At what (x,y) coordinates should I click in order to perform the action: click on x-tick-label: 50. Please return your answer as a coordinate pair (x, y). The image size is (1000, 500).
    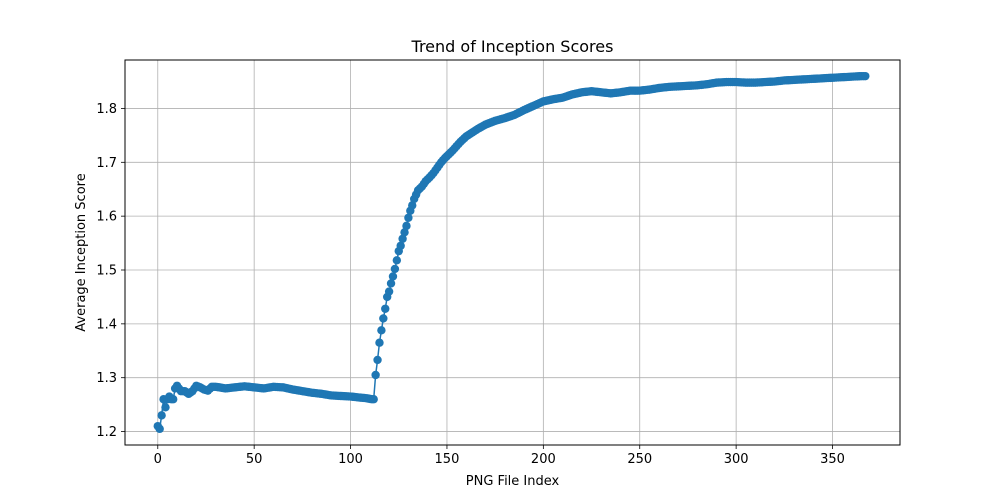
    Looking at the image, I should click on (254, 459).